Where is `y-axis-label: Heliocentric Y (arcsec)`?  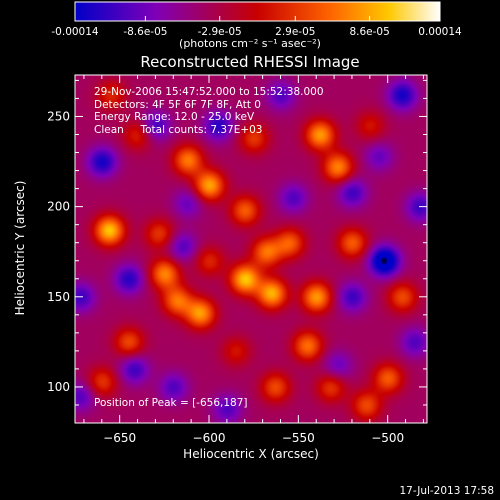 y-axis-label: Heliocentric Y (arcsec) is located at coordinates (20, 248).